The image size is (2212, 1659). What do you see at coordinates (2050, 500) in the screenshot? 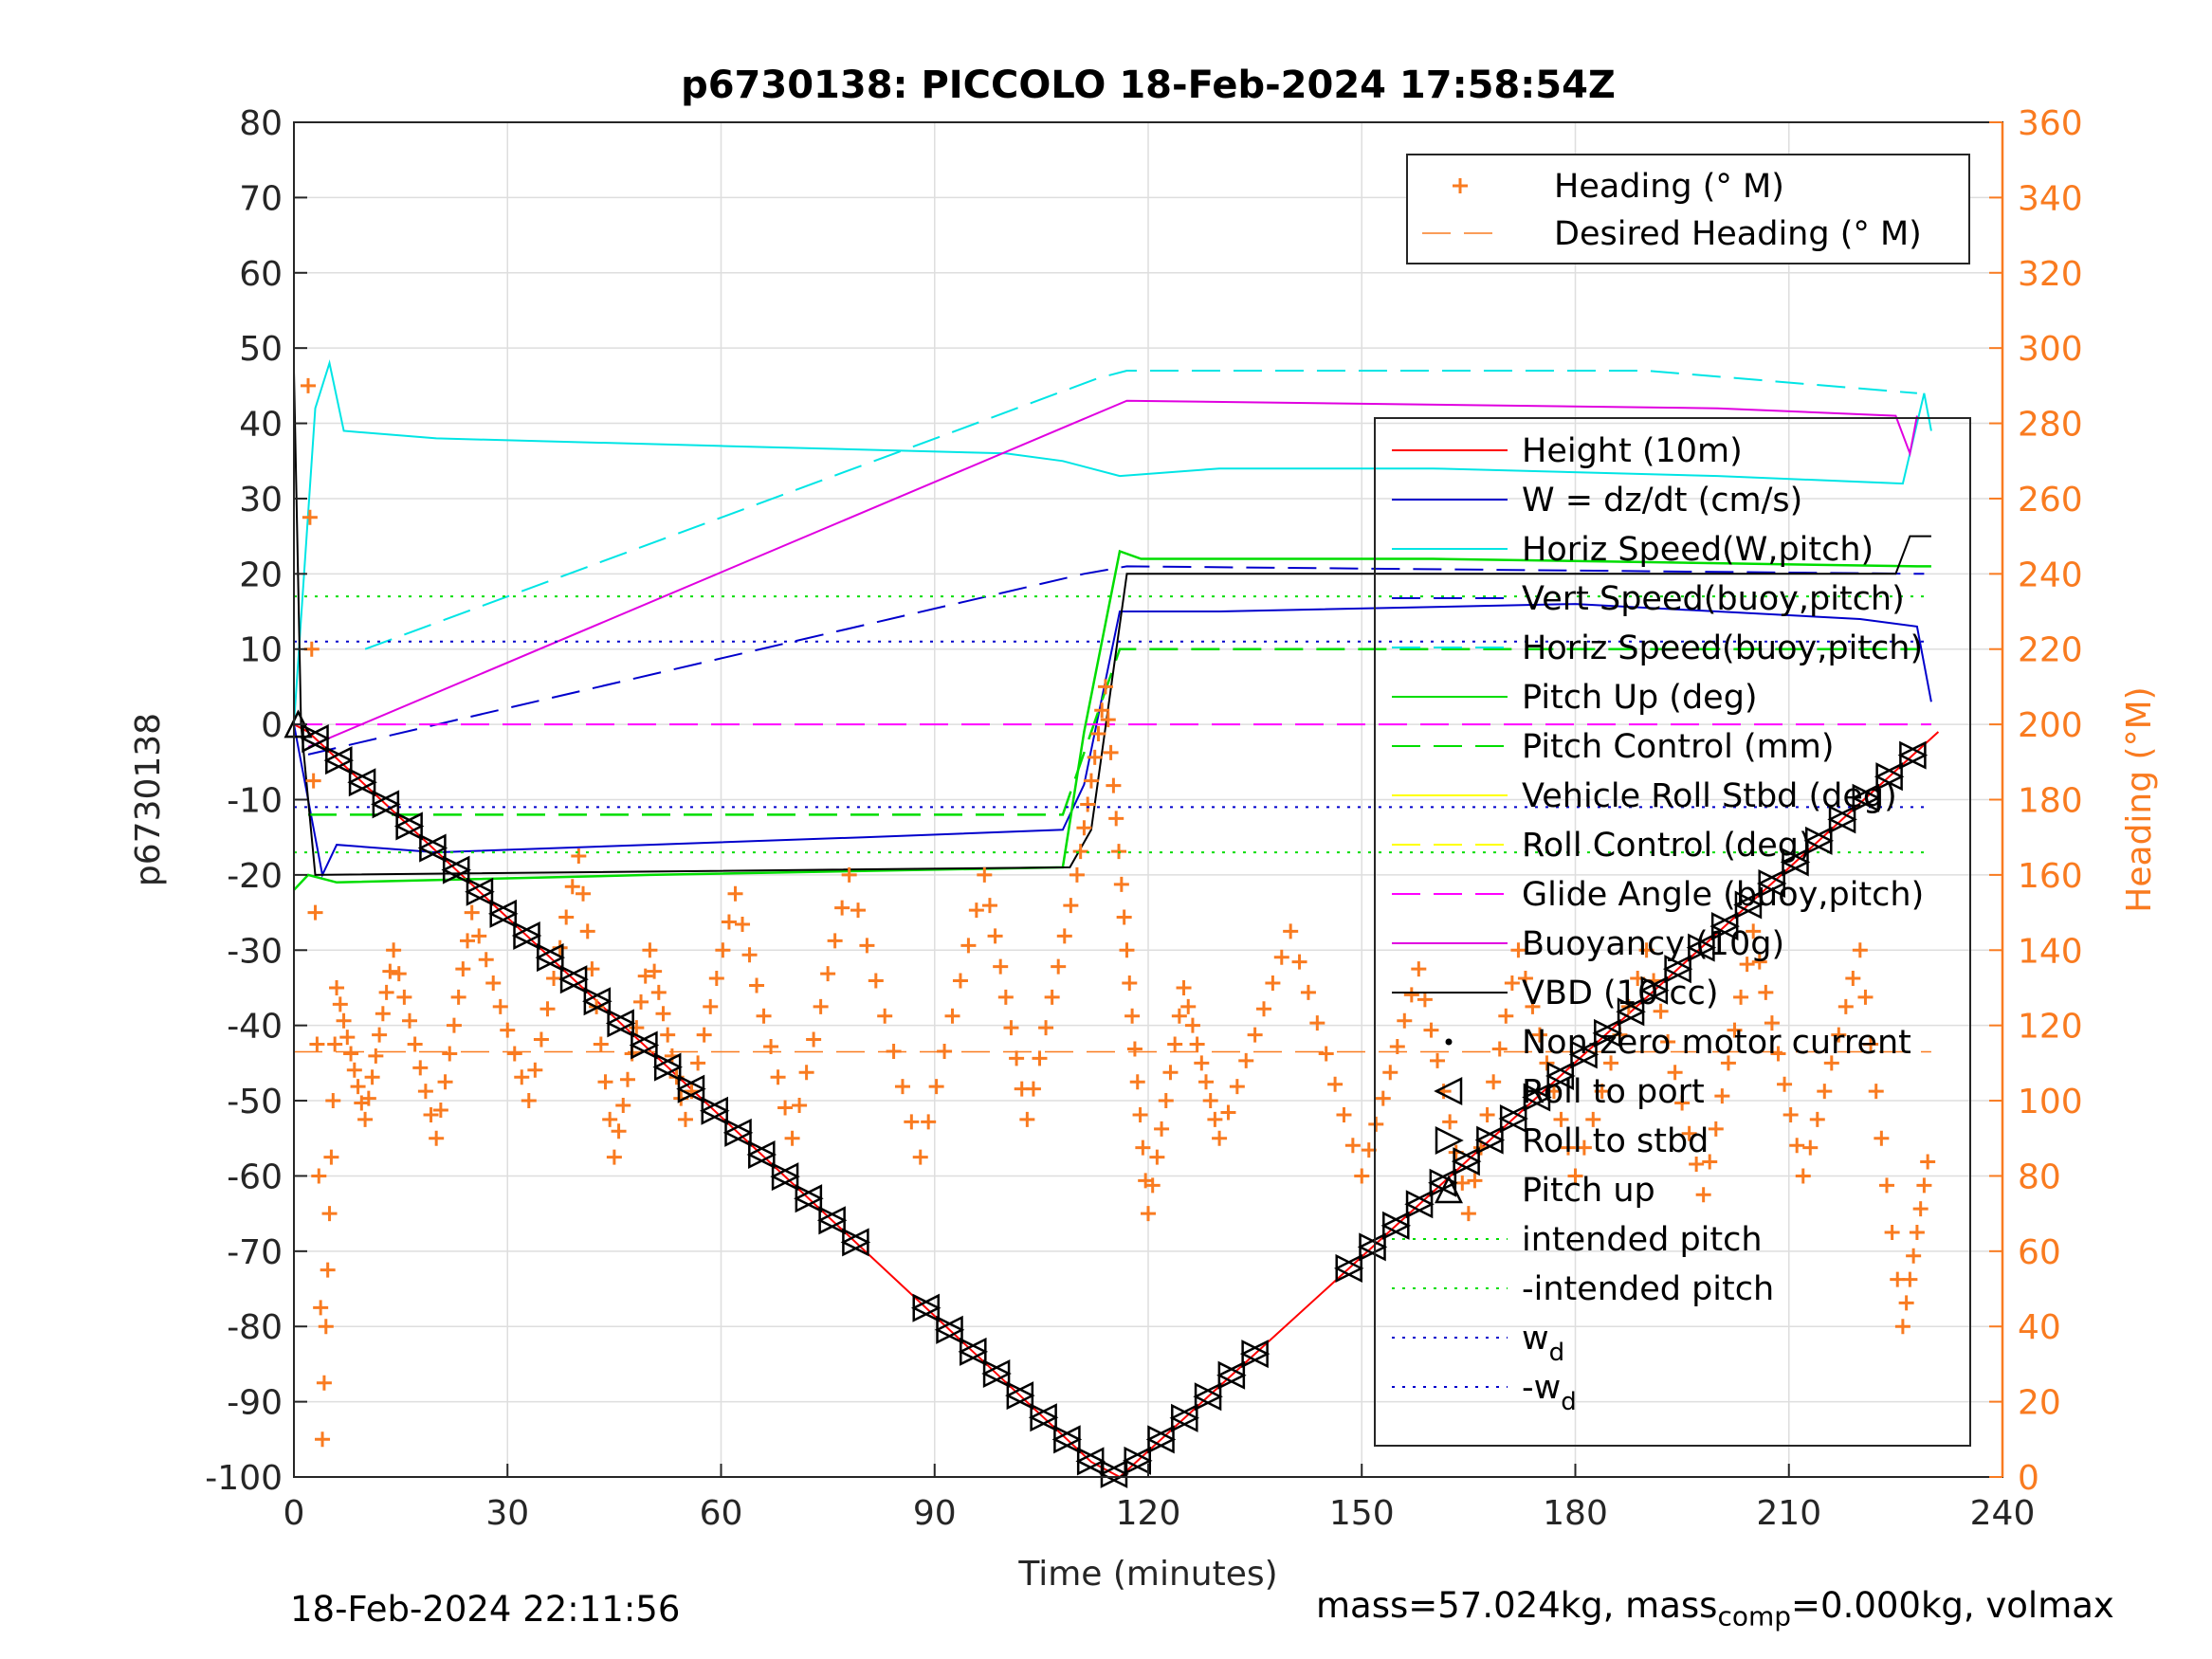
I see `y2-tick-label: 260` at bounding box center [2050, 500].